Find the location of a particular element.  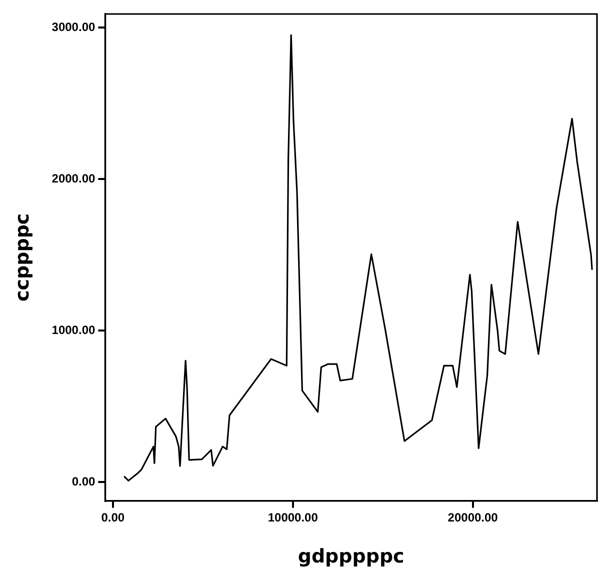

x-tick-label: 10000.00 is located at coordinates (293, 517).